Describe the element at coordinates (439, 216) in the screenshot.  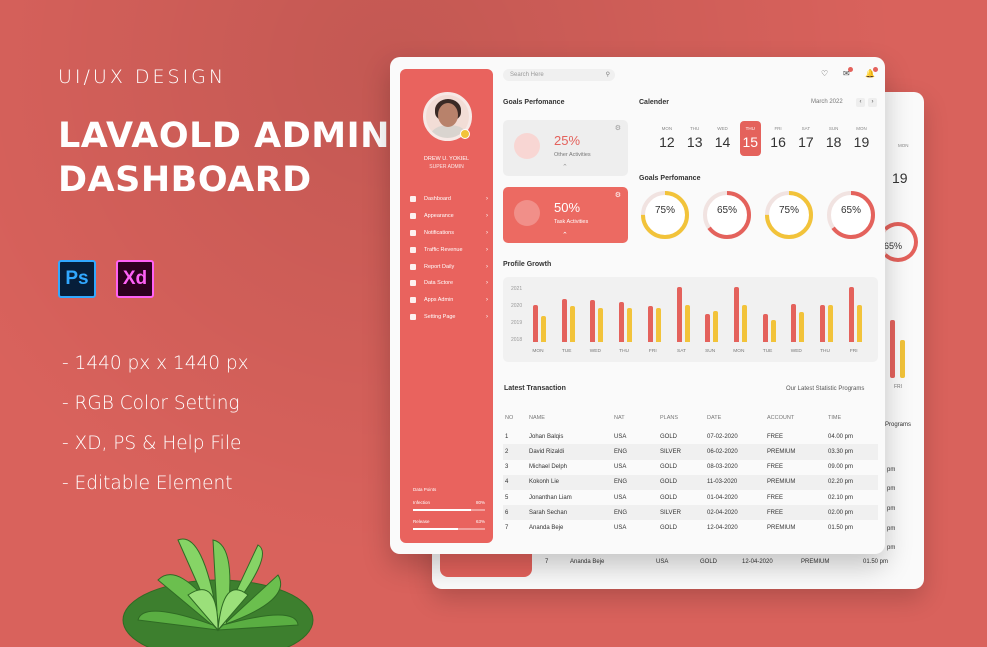
I see `sidebar-item-label: Appearance` at that location.